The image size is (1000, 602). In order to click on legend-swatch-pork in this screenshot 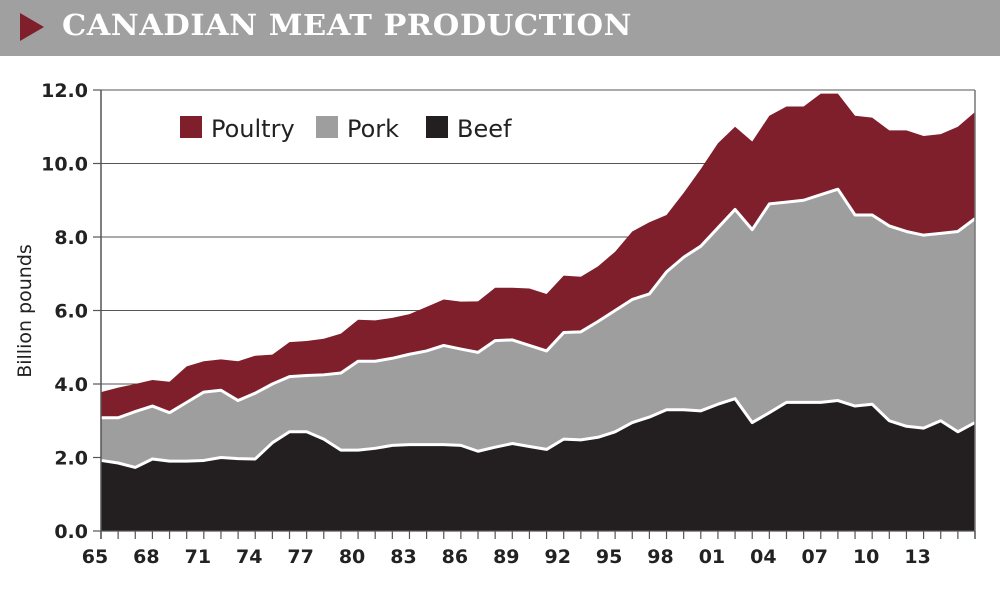, I will do `click(327, 127)`.